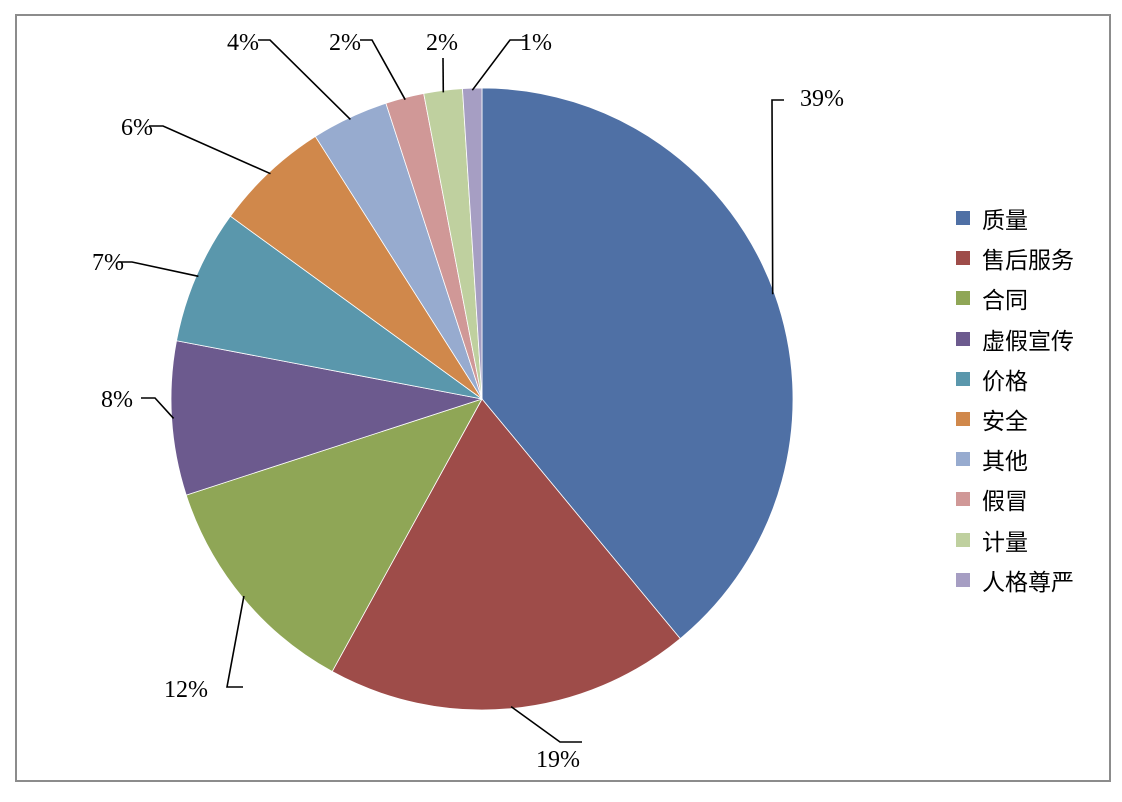 The image size is (1122, 802). Describe the element at coordinates (536, 43) in the screenshot. I see `data-label-10: 1%` at that location.